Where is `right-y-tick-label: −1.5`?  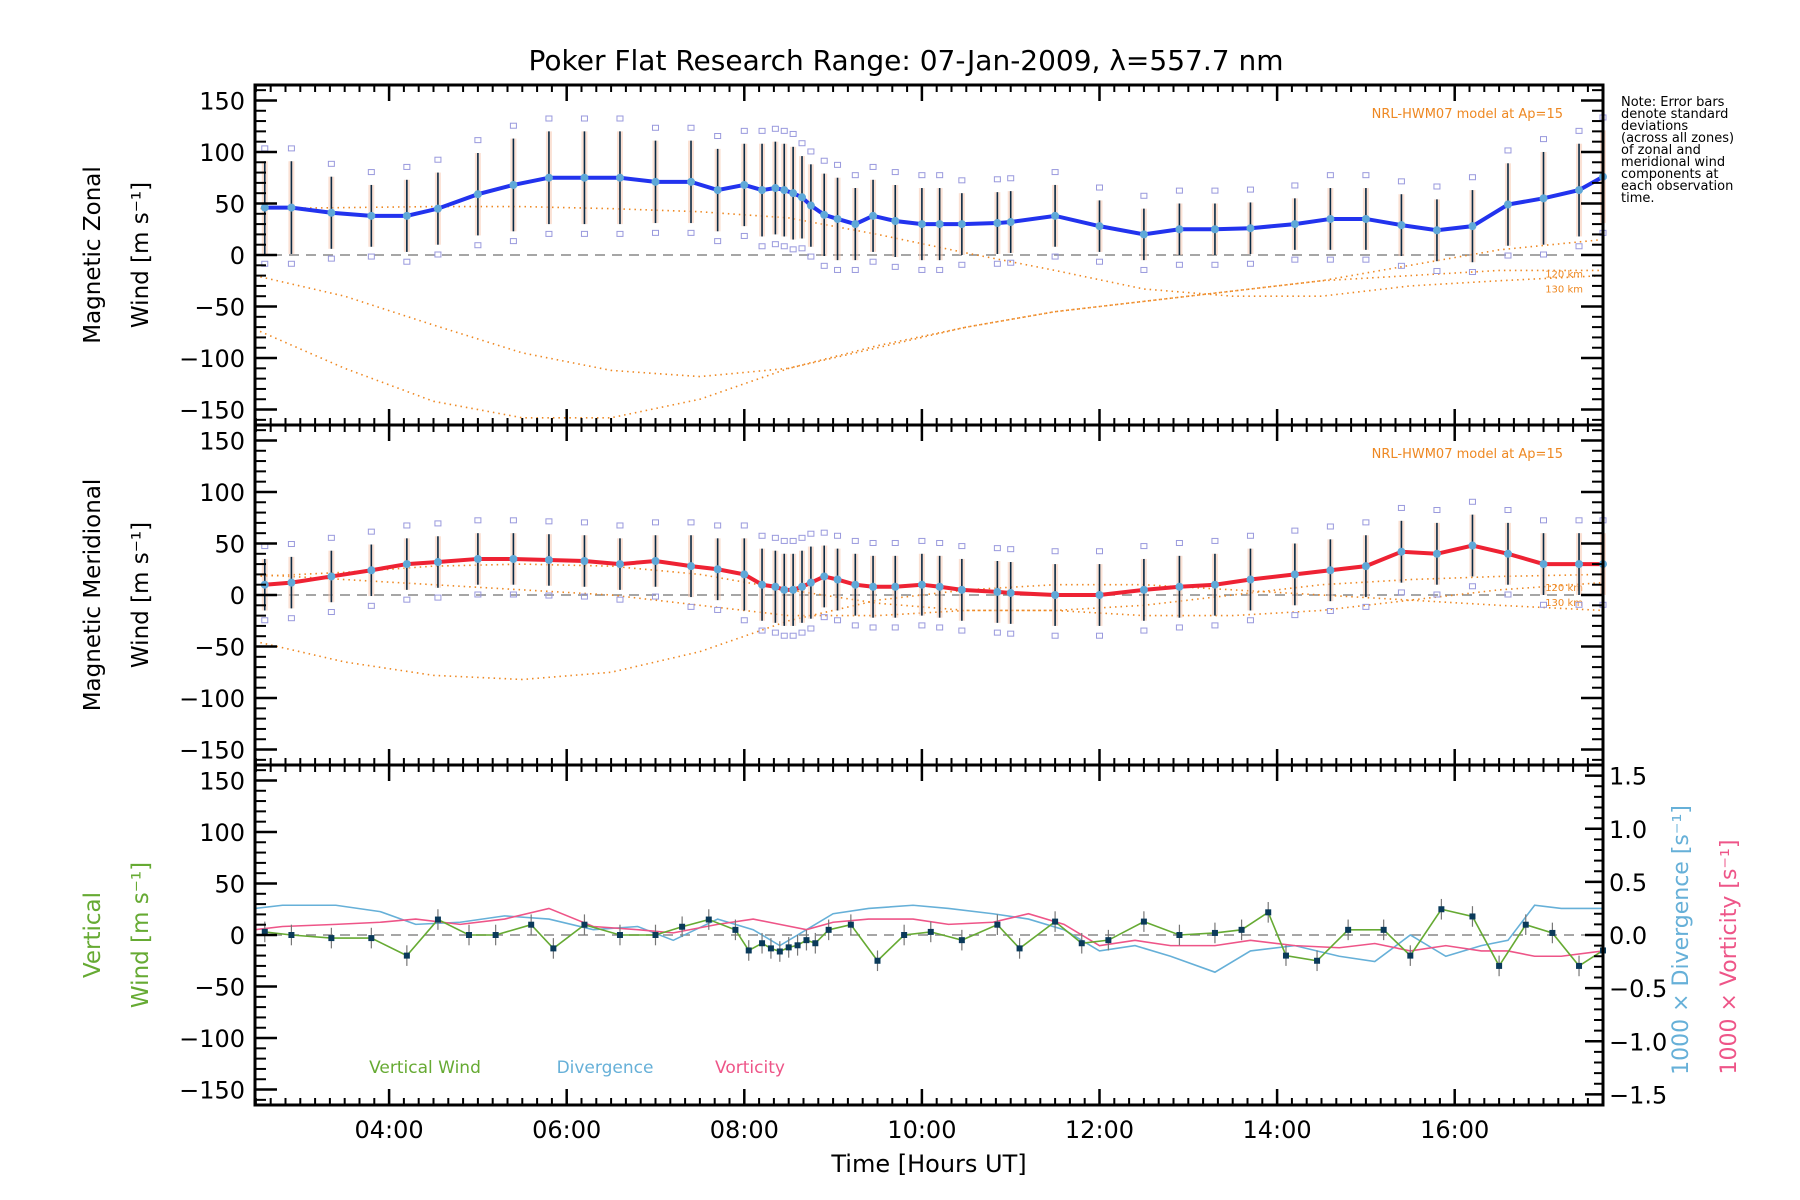
right-y-tick-label: −1.5 is located at coordinates (1638, 1095).